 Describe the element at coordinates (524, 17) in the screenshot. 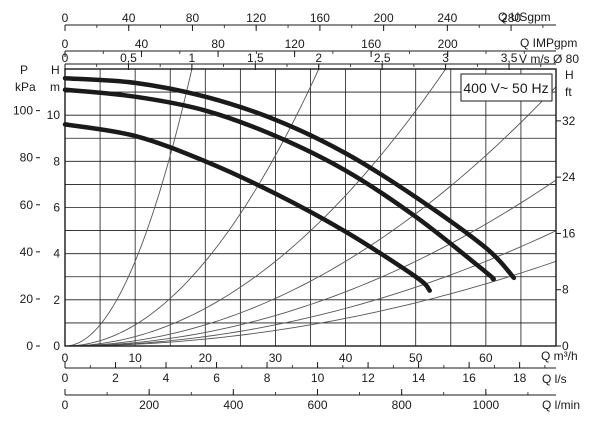

I see `top-usgpm-label: Q USgpm` at that location.